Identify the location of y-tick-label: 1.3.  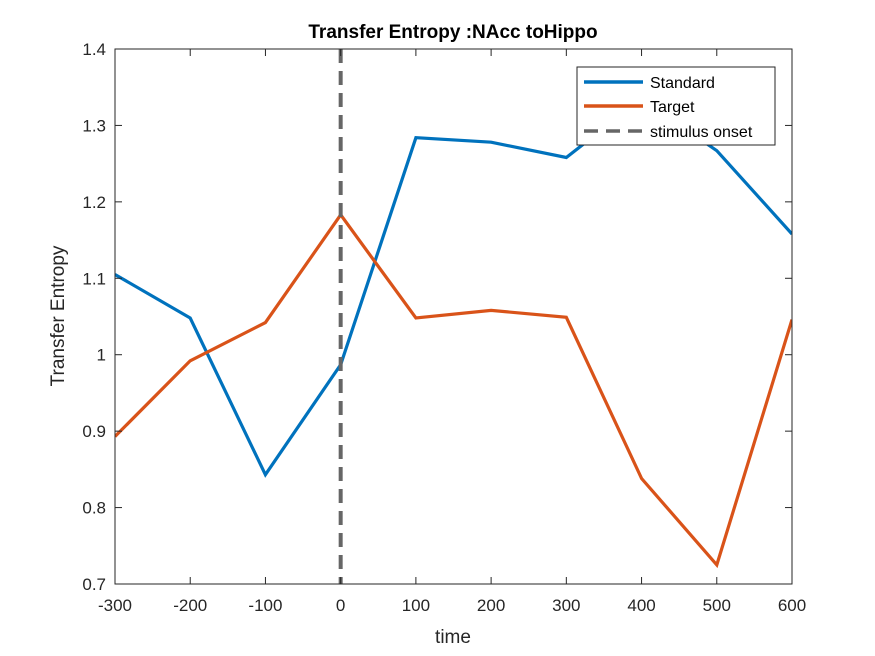
(94, 125).